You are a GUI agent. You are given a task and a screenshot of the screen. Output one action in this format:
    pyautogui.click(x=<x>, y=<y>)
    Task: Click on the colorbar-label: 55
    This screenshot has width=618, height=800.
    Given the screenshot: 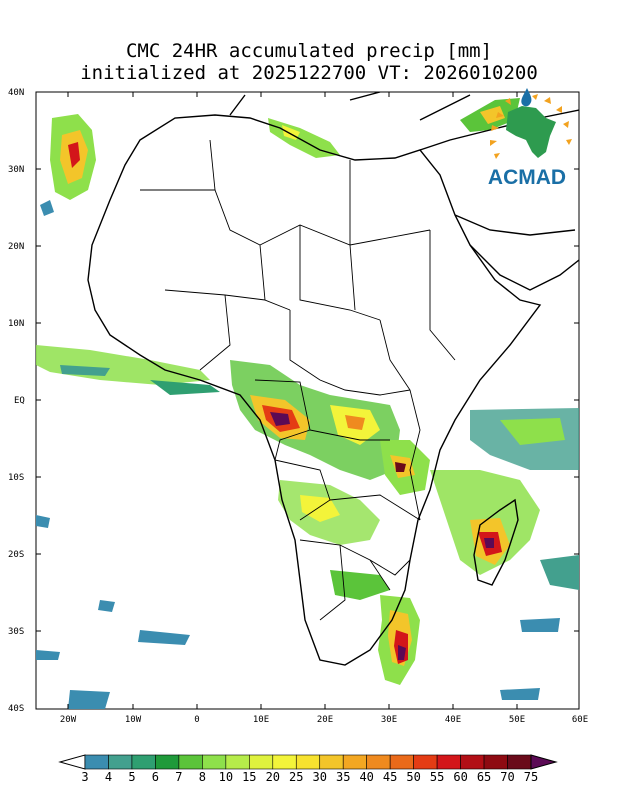 What is the action you would take?
    pyautogui.click(x=437, y=777)
    